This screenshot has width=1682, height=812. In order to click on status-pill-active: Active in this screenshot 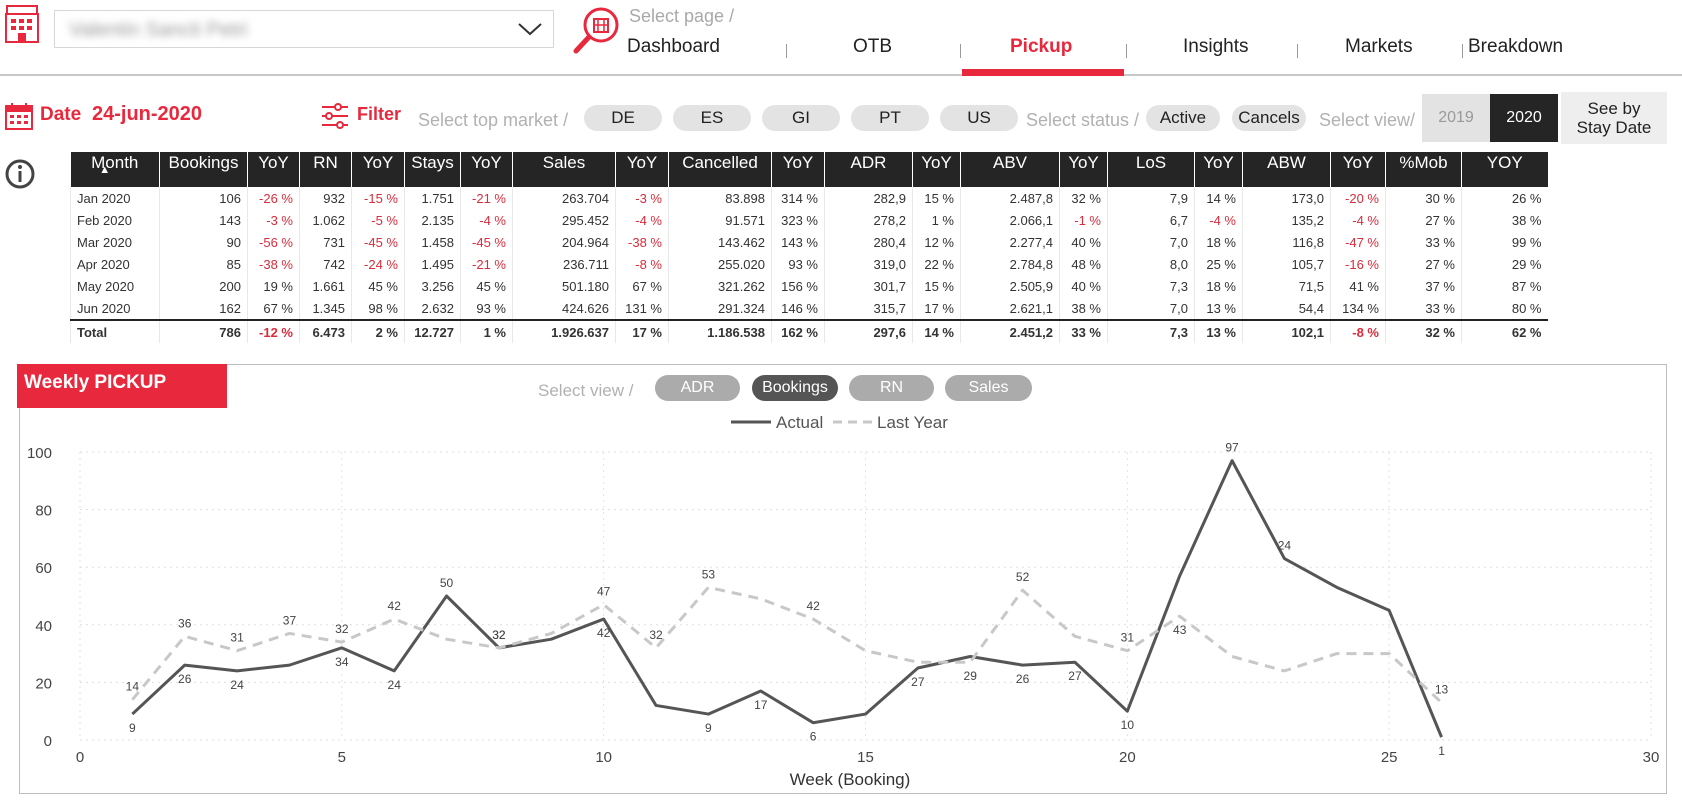, I will do `click(1183, 118)`.